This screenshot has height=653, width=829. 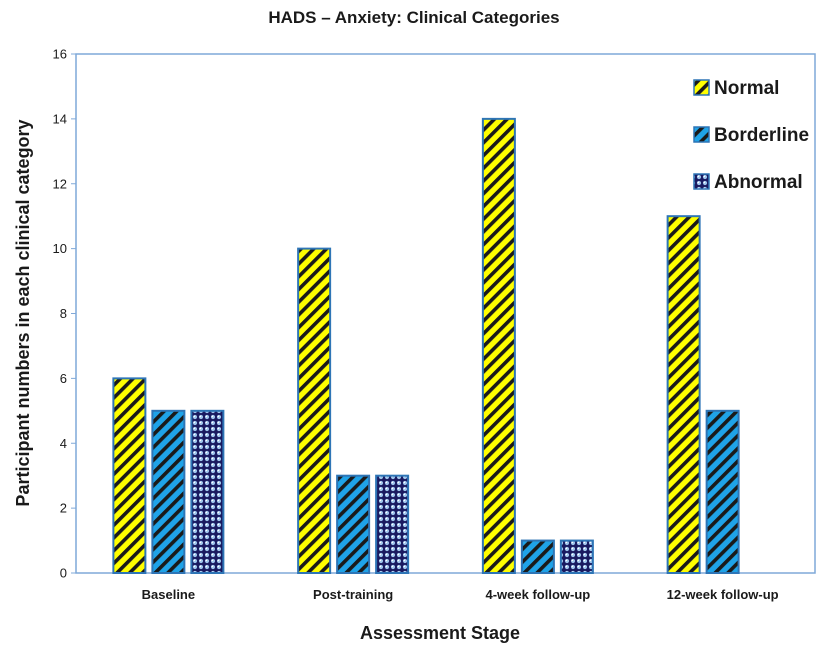 What do you see at coordinates (60, 183) in the screenshot?
I see `y-tick-label: 12` at bounding box center [60, 183].